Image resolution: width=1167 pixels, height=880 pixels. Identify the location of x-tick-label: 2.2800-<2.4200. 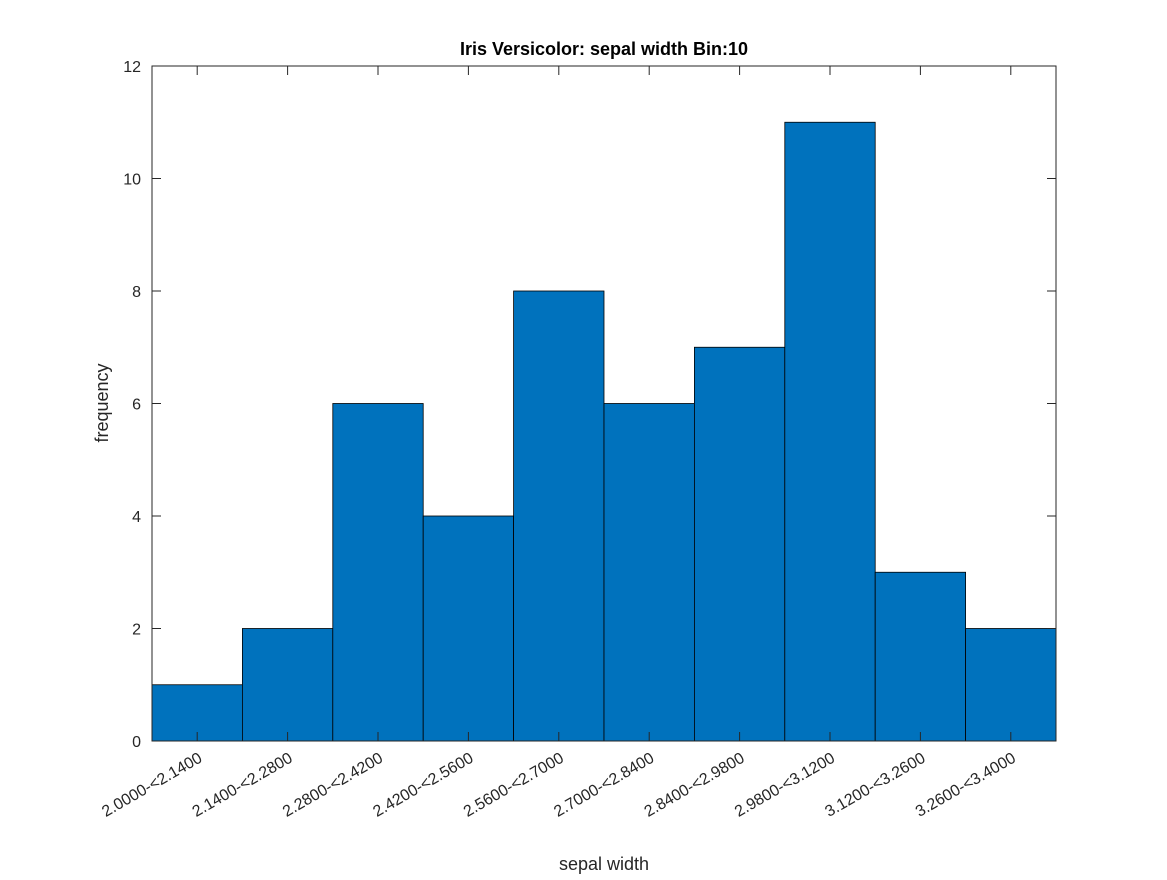
(333, 785).